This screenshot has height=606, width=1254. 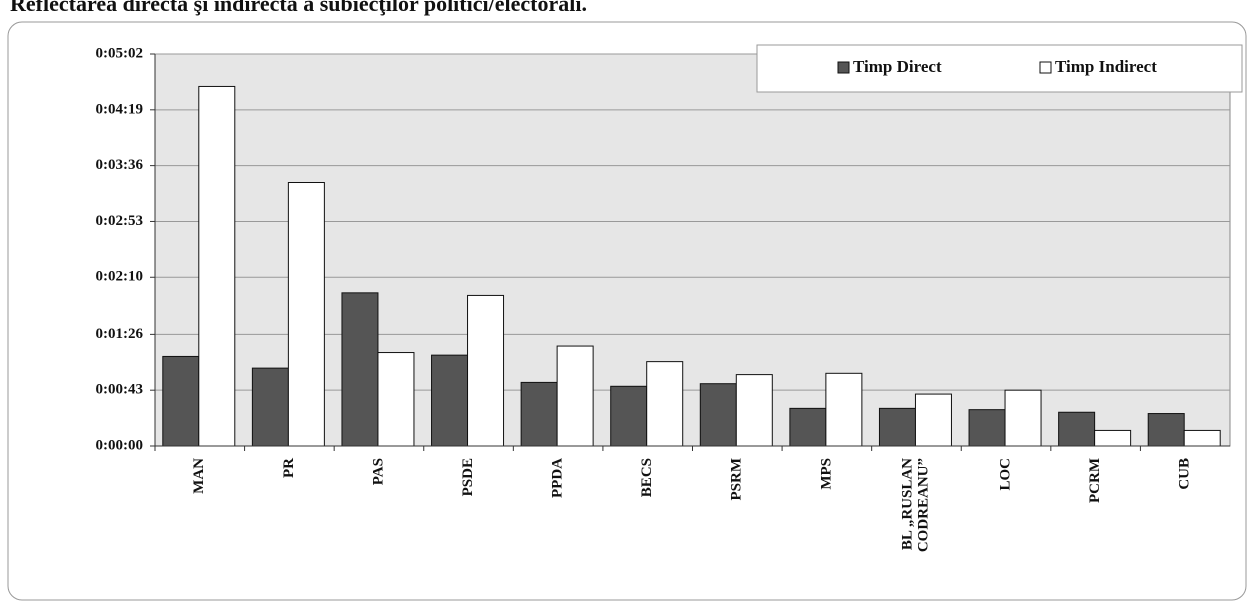 What do you see at coordinates (120, 277) in the screenshot?
I see `y-tick-label: 0:02:10` at bounding box center [120, 277].